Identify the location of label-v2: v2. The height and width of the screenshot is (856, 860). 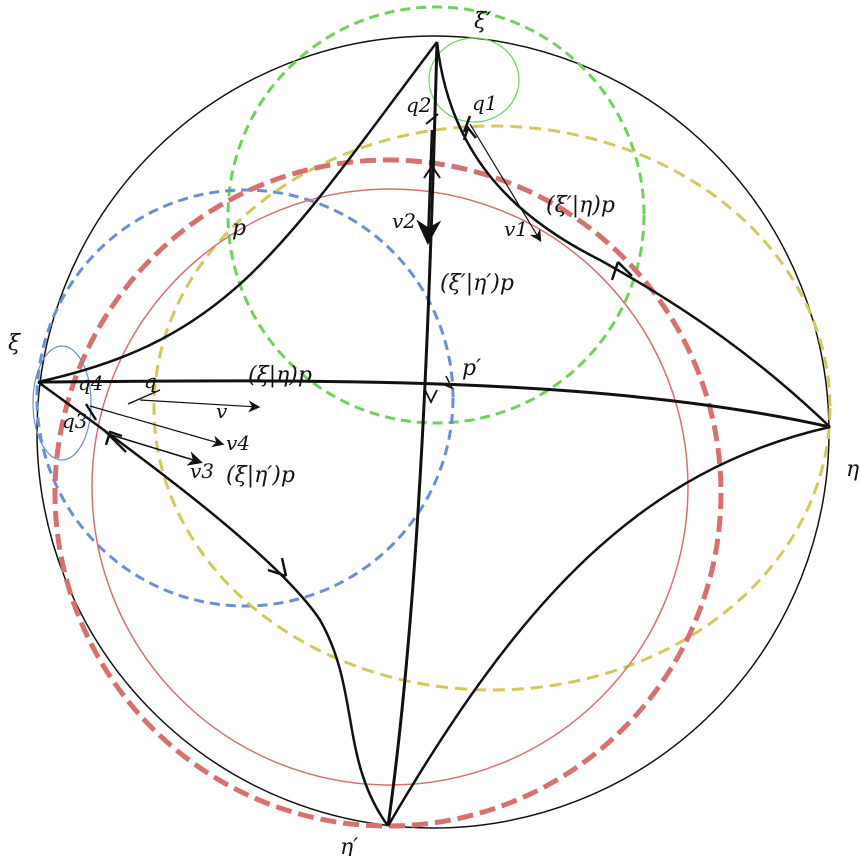
(404, 221).